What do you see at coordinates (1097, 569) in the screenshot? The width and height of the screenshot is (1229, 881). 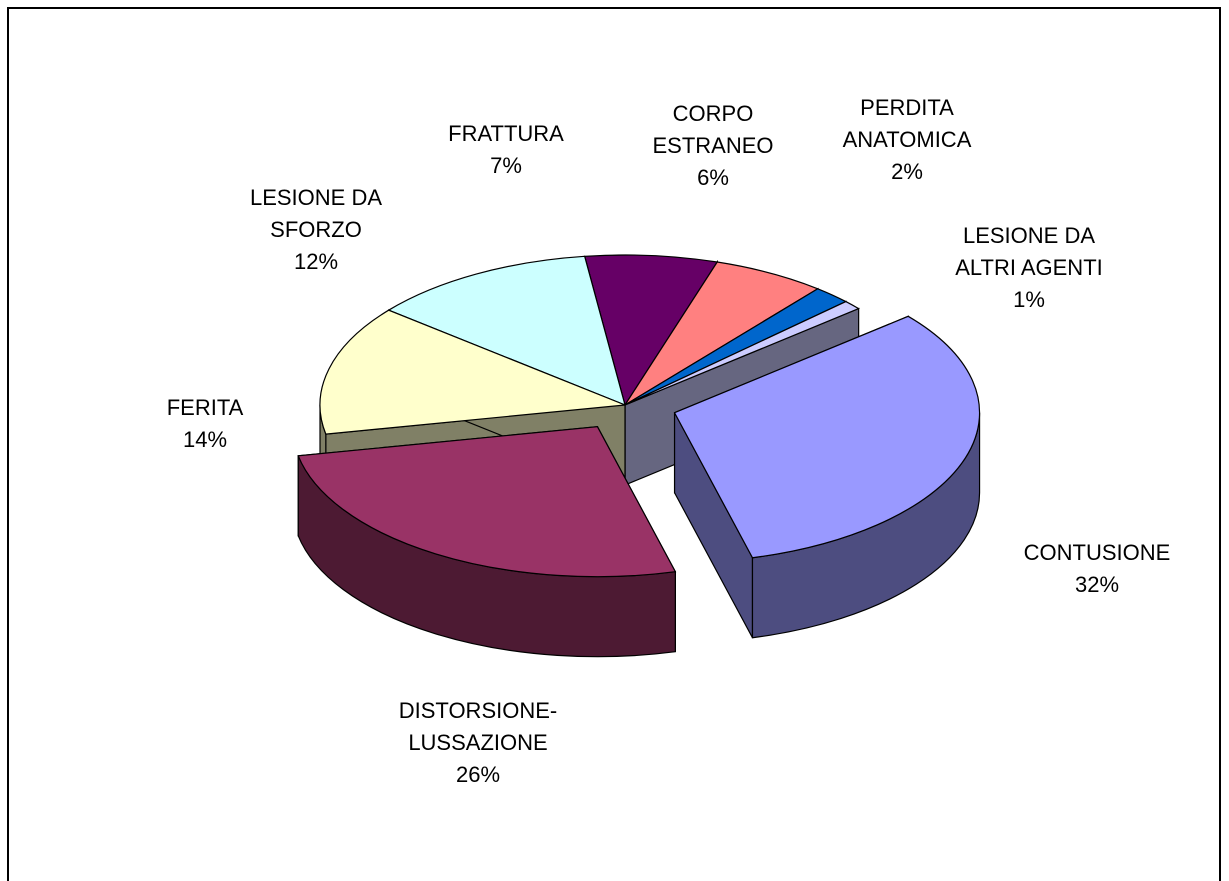 I see `slice-label: CONTUSIONE 32%` at bounding box center [1097, 569].